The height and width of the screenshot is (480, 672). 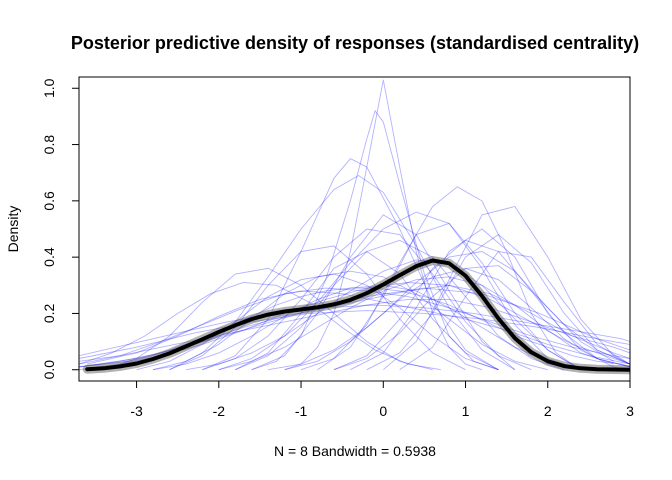 What do you see at coordinates (49, 257) in the screenshot?
I see `y-tick-label: 0.4` at bounding box center [49, 257].